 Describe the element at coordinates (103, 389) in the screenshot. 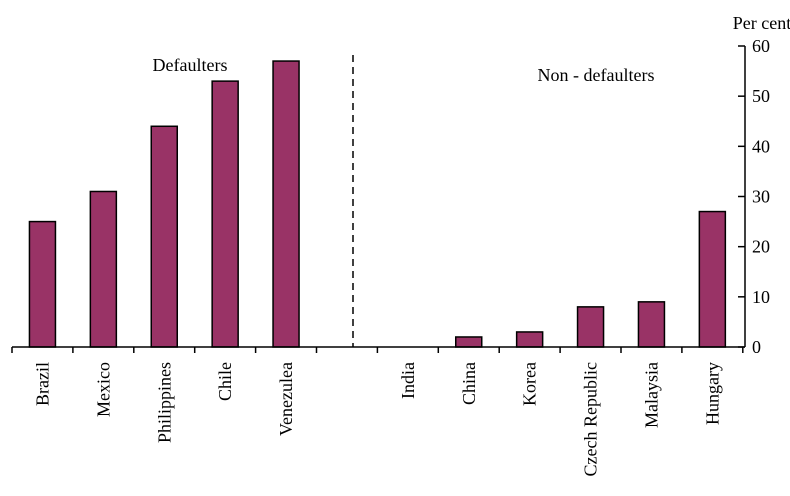

I see `category-label-mexico: Mexico` at that location.